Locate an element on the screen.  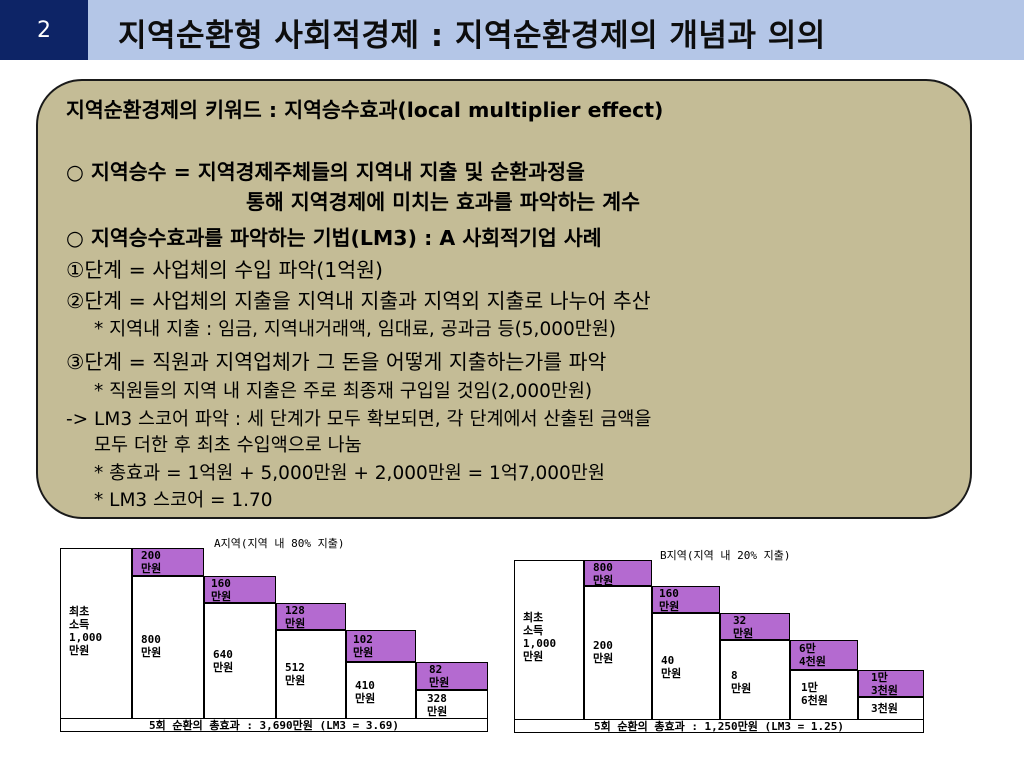
diagram-b-local-5: 3천원 is located at coordinates (891, 708).